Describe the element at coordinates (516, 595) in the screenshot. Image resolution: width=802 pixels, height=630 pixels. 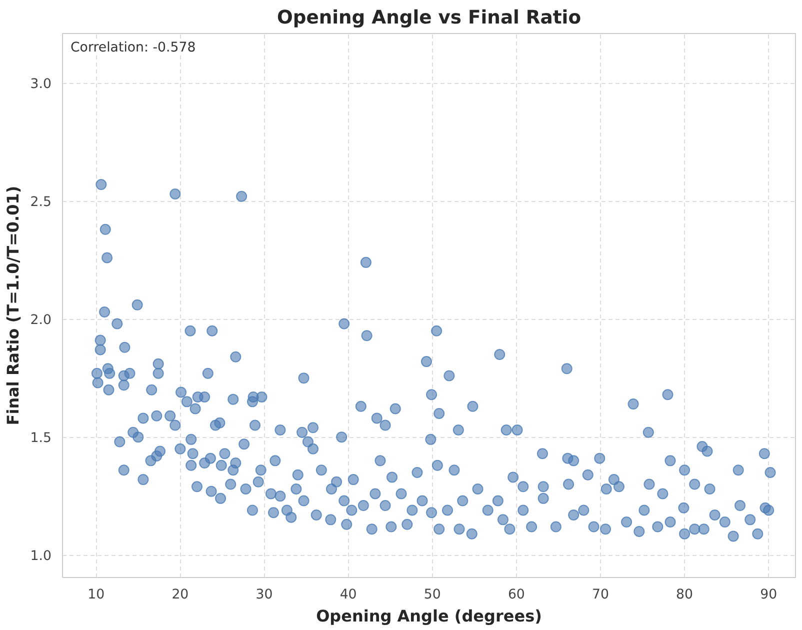
I see `x-tick-label: 60` at that location.